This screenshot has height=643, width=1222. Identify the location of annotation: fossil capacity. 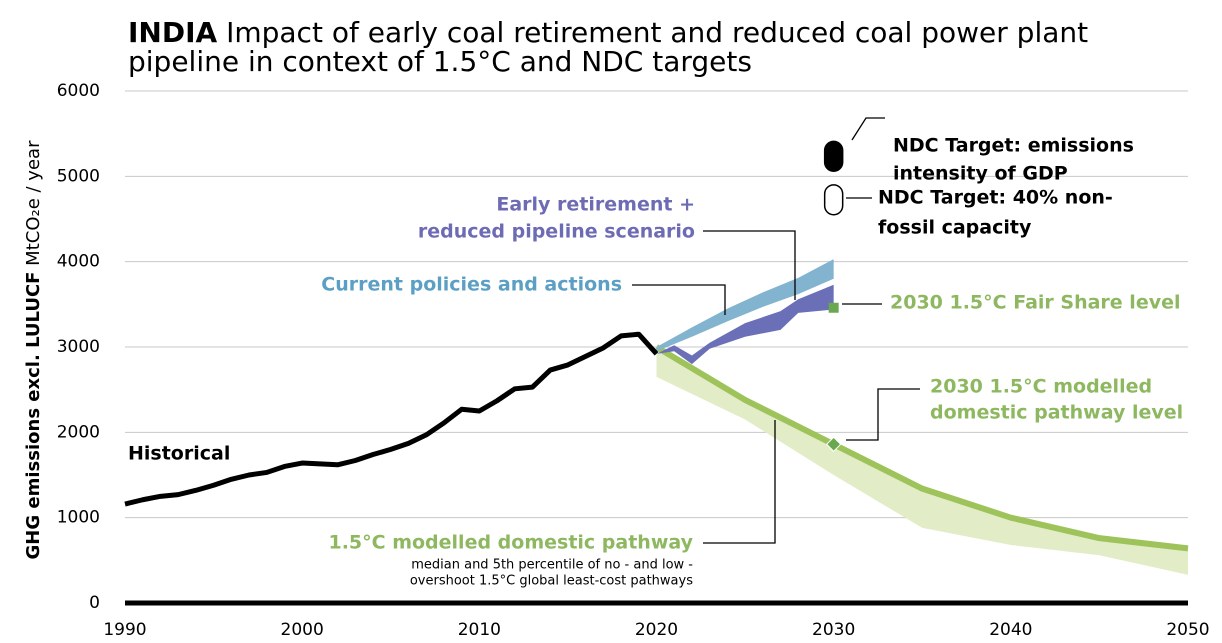
(955, 228).